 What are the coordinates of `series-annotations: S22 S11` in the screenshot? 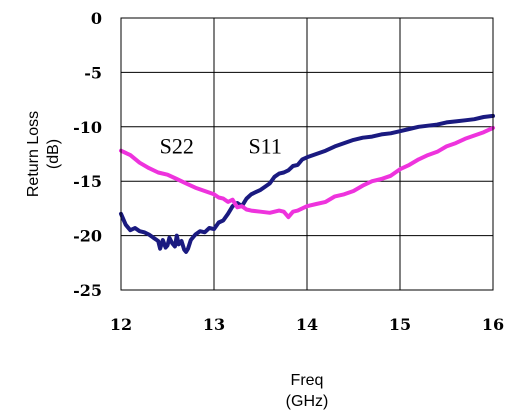 It's located at (221, 145).